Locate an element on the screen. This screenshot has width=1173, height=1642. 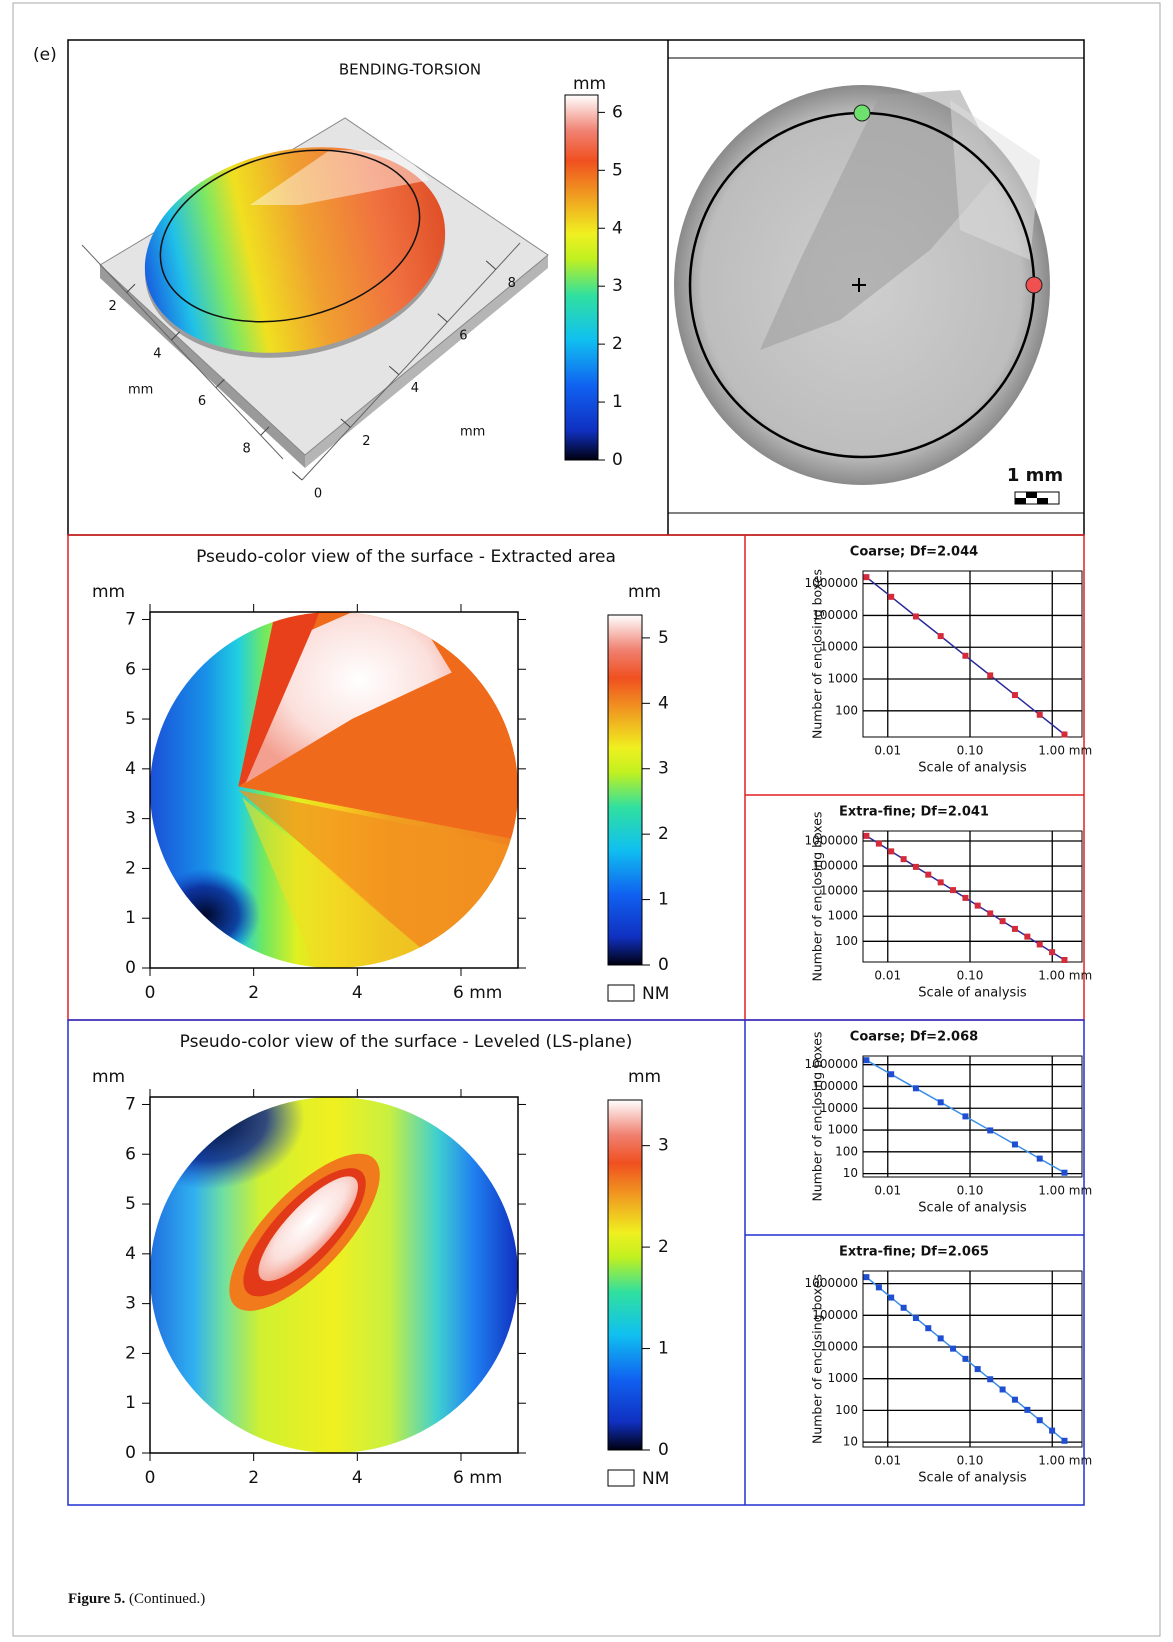
y-tick-label: 1 is located at coordinates (130, 918).